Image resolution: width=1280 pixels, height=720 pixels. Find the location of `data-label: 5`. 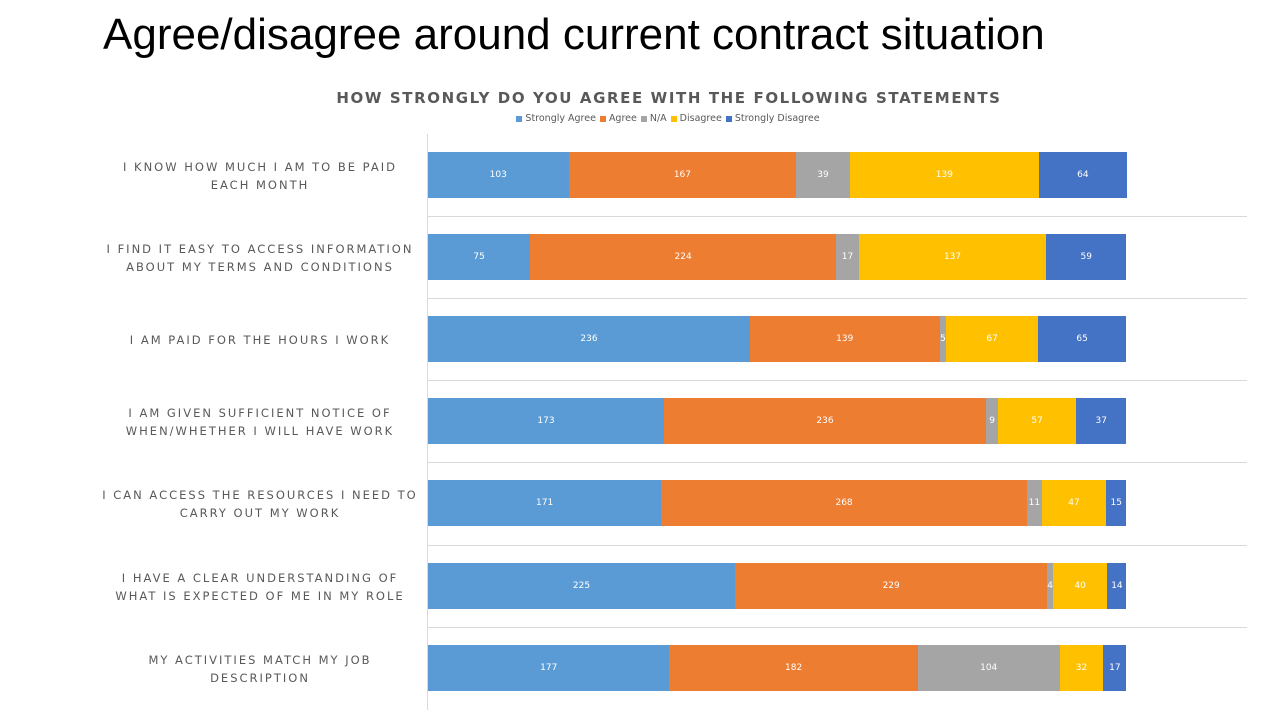

data-label: 5 is located at coordinates (943, 339).